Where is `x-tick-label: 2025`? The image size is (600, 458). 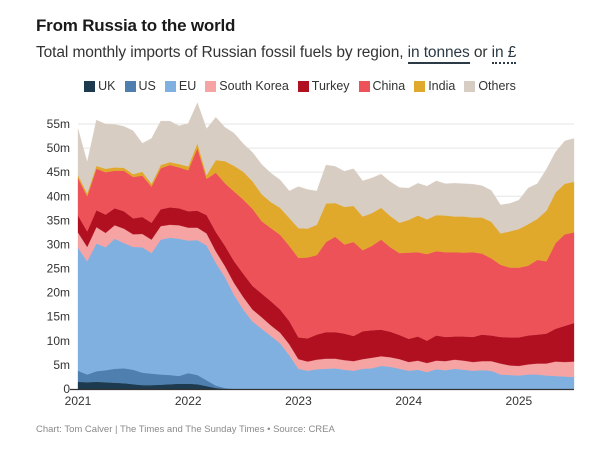
x-tick-label: 2025 is located at coordinates (519, 401).